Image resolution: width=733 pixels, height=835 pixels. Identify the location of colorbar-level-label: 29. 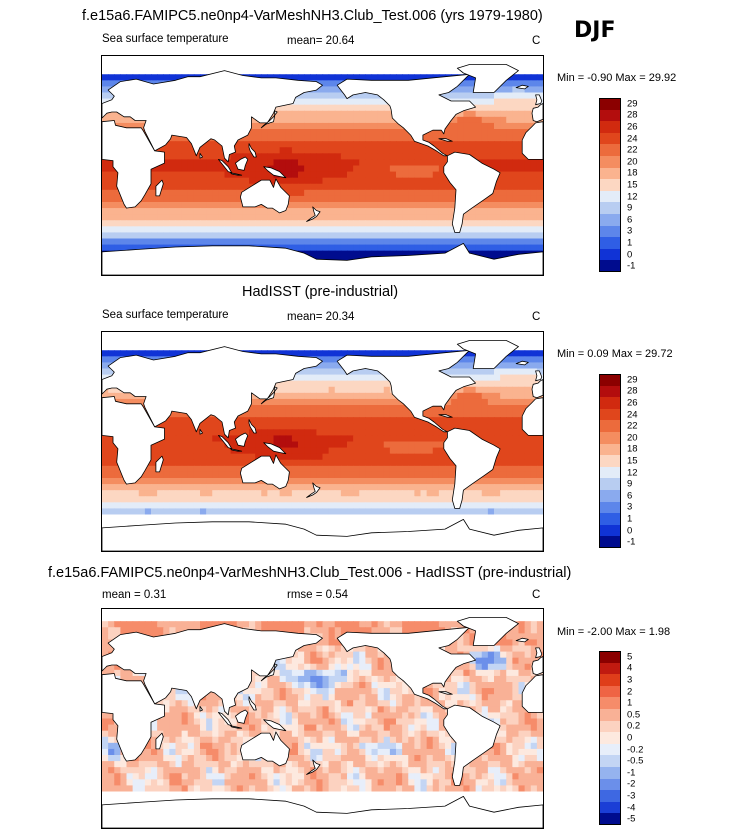
(632, 104).